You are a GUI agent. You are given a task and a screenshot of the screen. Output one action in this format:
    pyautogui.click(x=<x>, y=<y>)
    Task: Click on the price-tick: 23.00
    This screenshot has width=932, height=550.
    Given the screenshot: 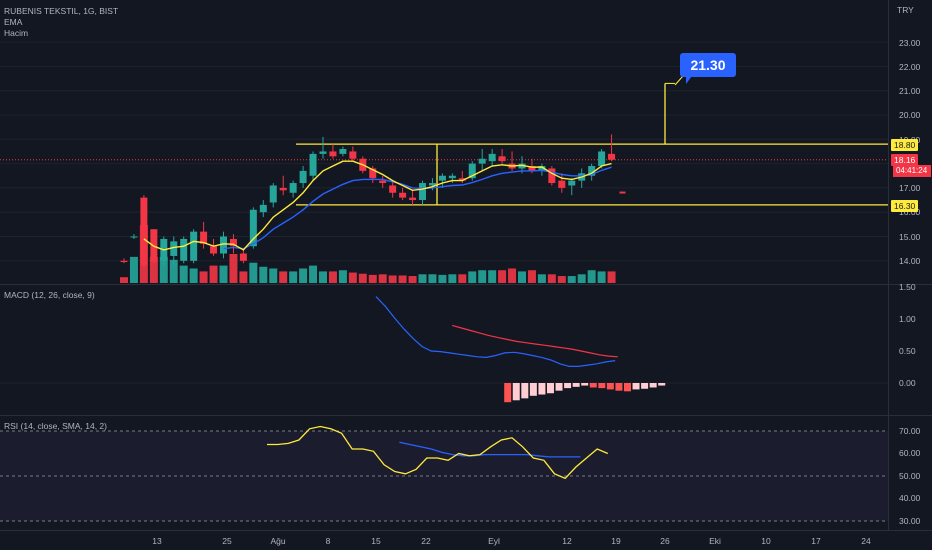 What is the action you would take?
    pyautogui.click(x=910, y=43)
    